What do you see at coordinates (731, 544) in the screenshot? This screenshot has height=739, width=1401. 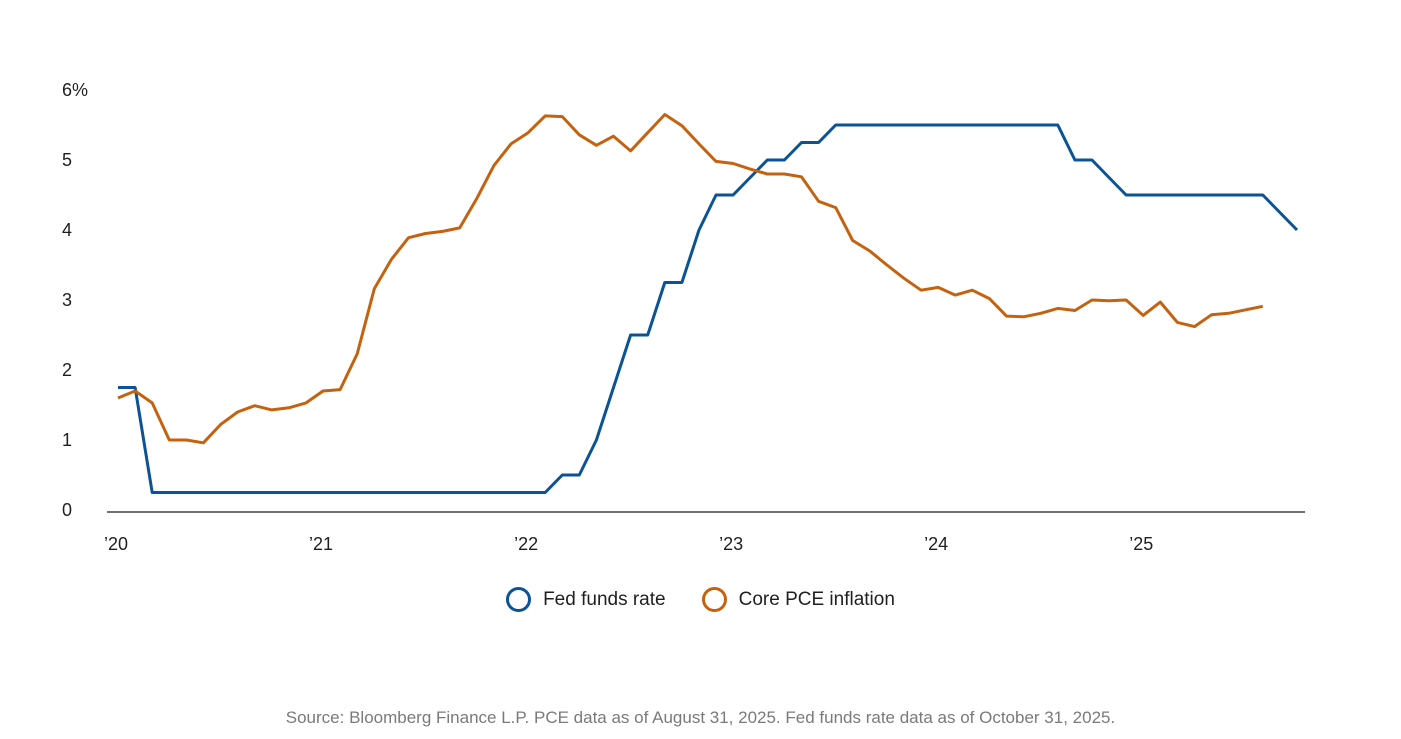 I see `x-tick-label: ’23` at bounding box center [731, 544].